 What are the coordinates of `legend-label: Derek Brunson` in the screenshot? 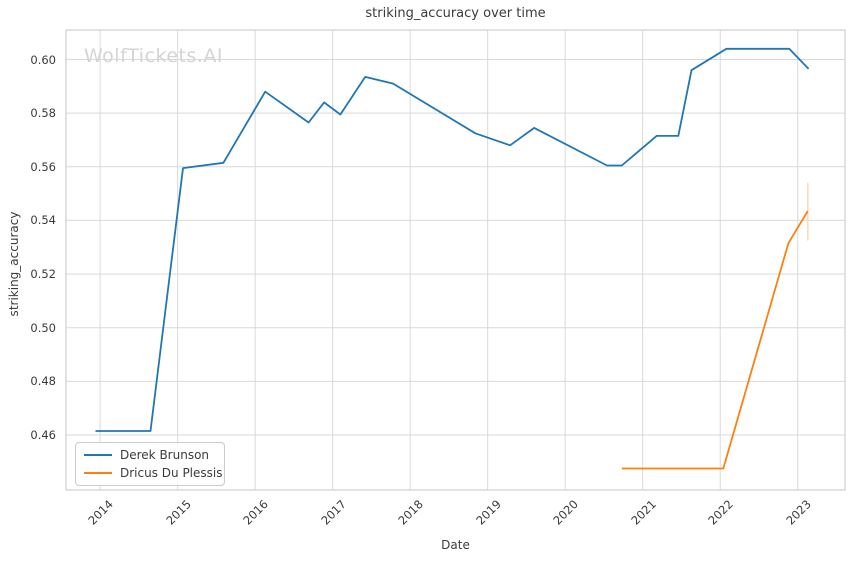 It's located at (165, 455).